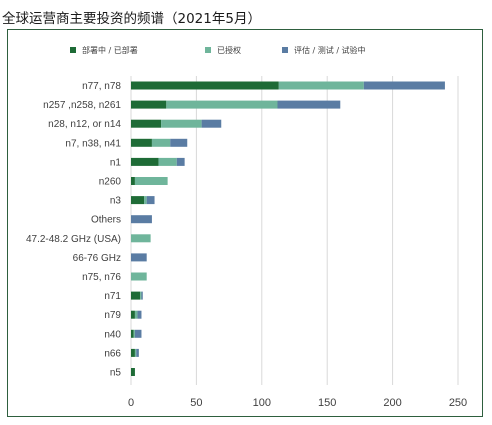 The image size is (492, 425). I want to click on x-tick-label-50: 50, so click(196, 403).